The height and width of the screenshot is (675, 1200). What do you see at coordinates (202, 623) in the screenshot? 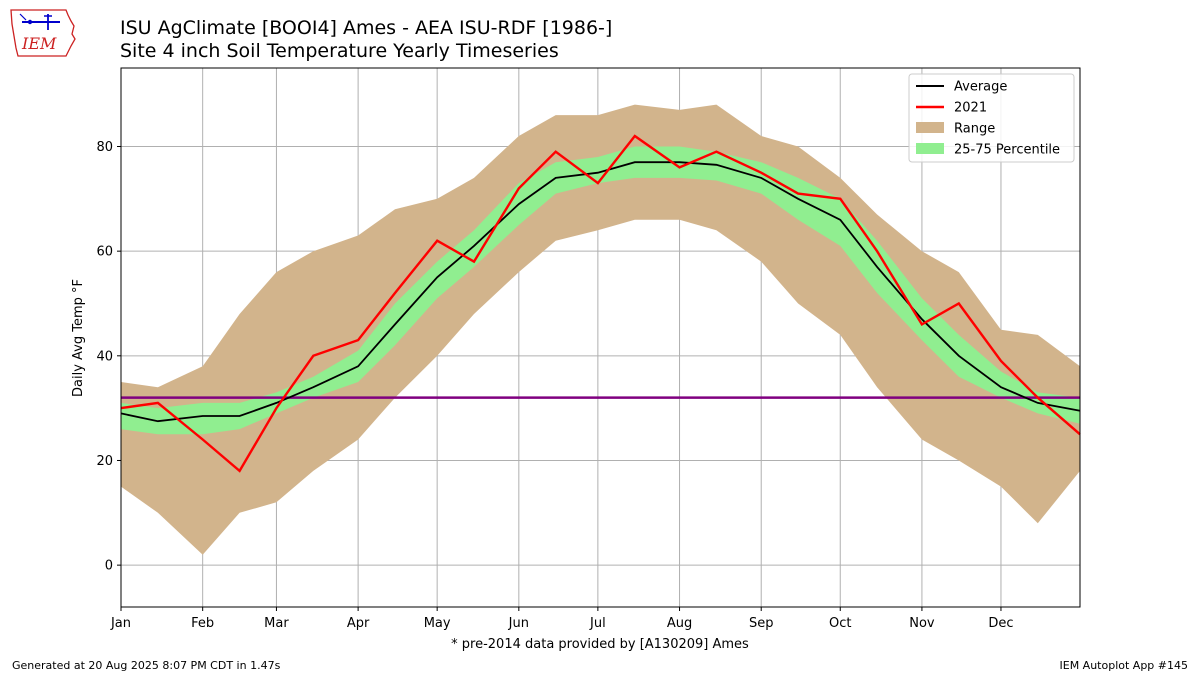
I see `x-tick-label: Feb` at bounding box center [202, 623].